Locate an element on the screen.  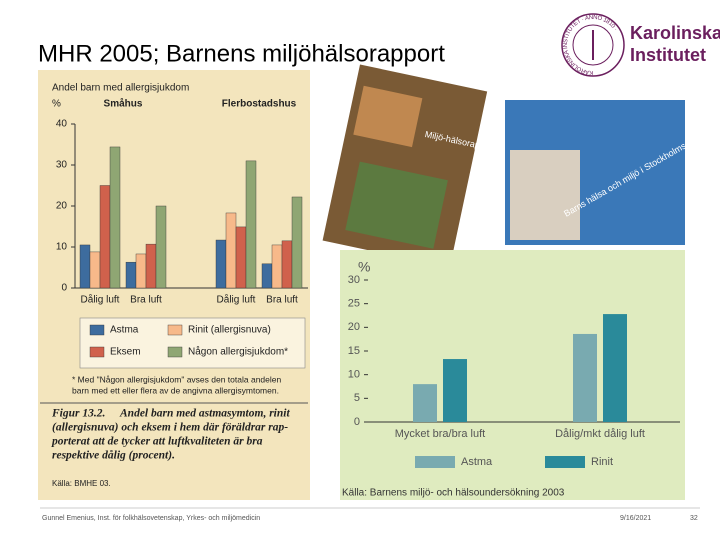
caption-line: respektive dålig (procent). is located at coordinates (113, 456).